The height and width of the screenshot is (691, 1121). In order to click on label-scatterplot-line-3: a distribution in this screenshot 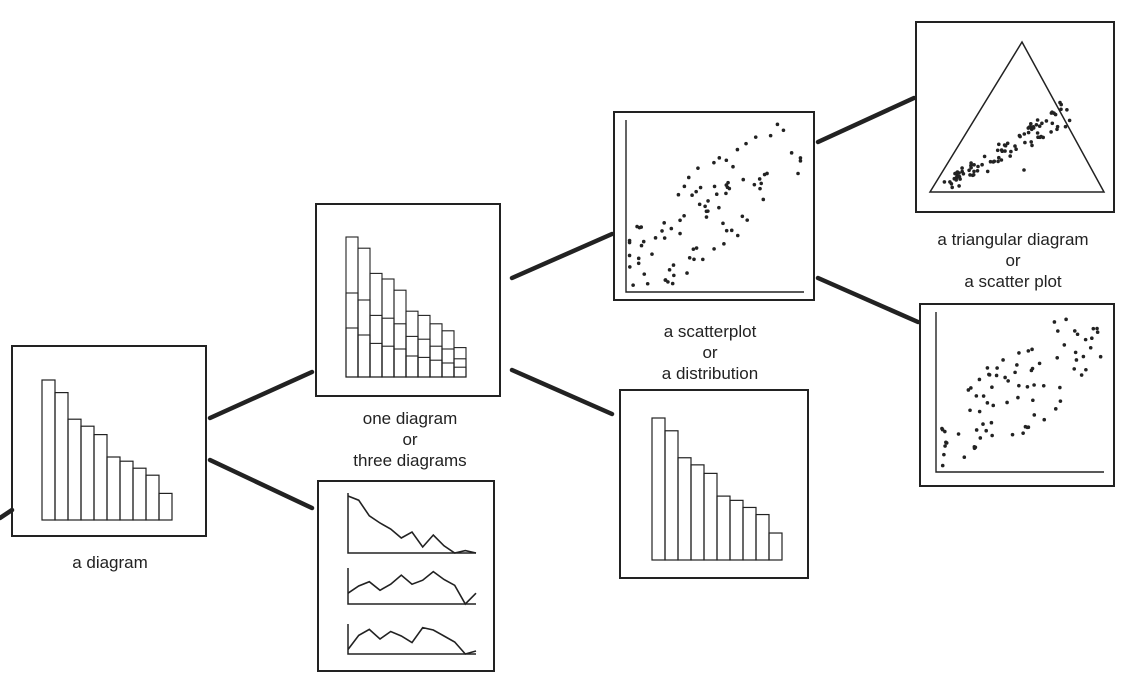, I will do `click(710, 373)`.